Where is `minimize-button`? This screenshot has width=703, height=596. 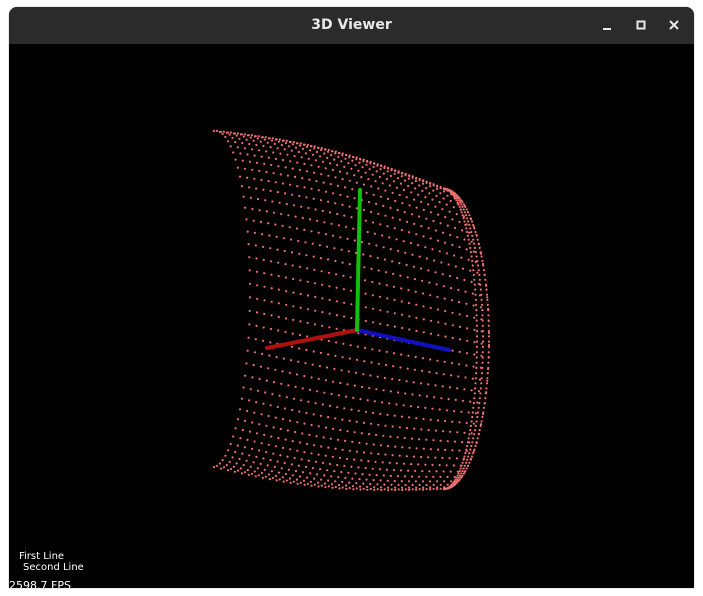
minimize-button is located at coordinates (607, 26).